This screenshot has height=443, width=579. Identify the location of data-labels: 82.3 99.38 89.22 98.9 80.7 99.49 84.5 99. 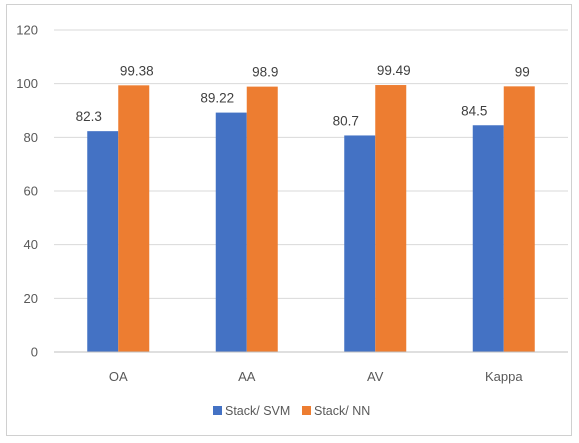
(303, 95).